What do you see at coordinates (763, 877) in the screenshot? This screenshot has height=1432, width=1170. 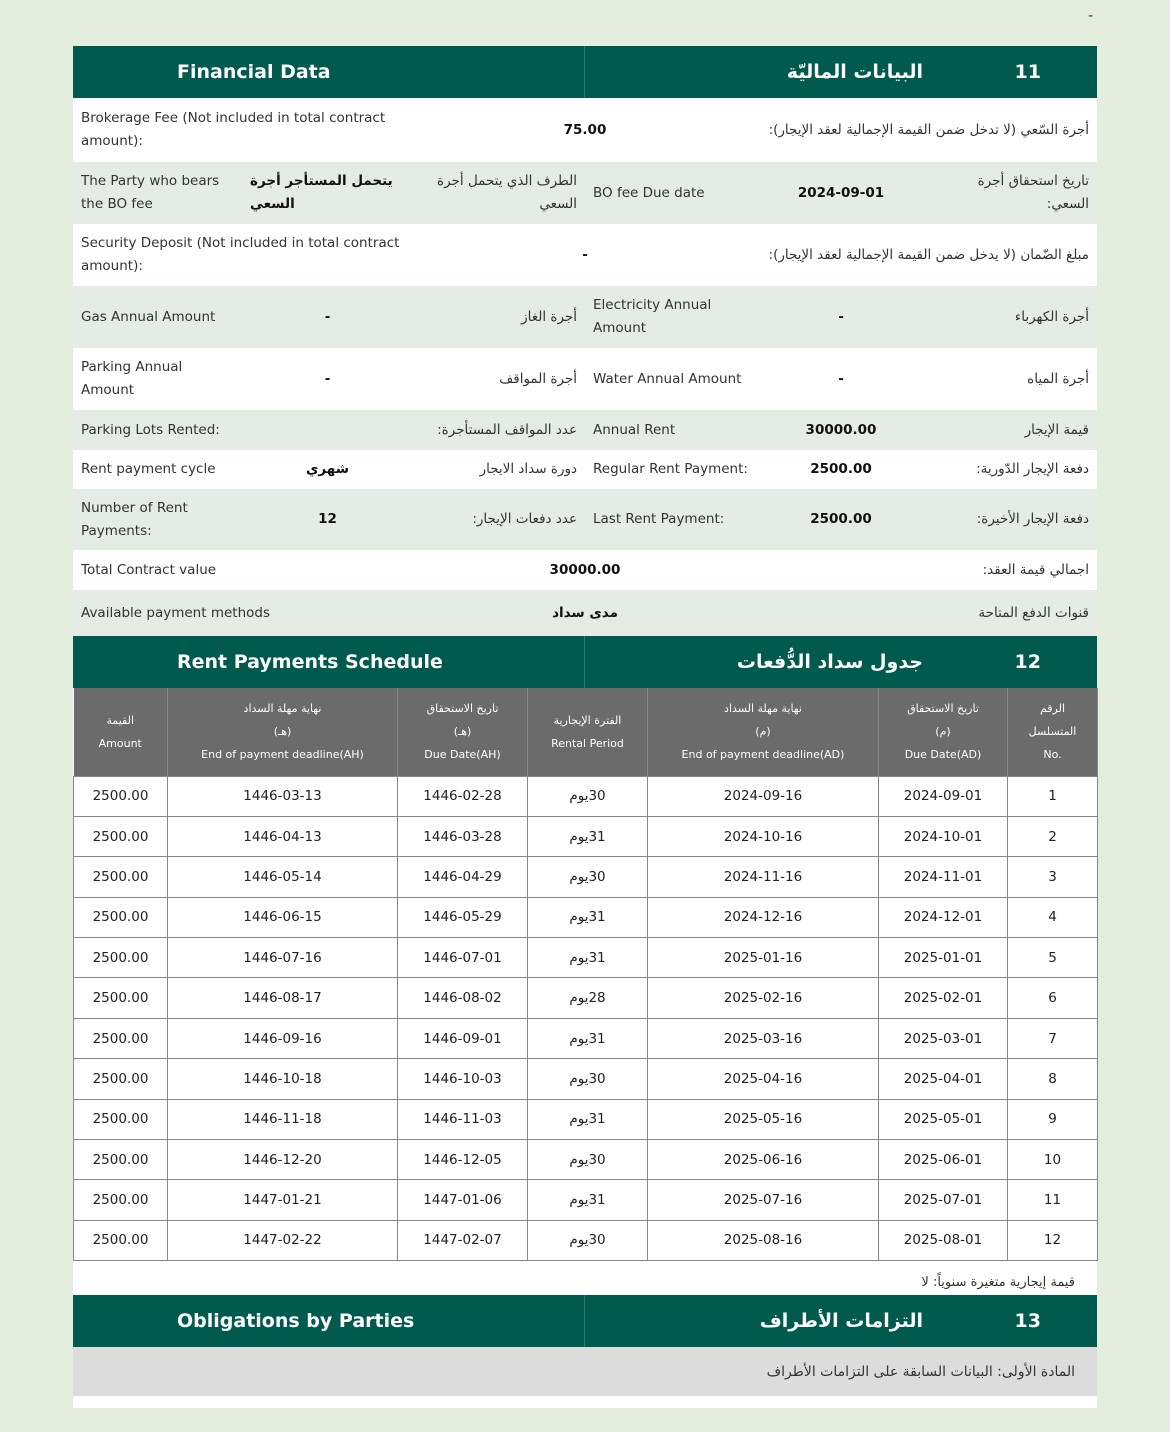 I see `end-deadline-ad-cell: 2024-11-16` at bounding box center [763, 877].